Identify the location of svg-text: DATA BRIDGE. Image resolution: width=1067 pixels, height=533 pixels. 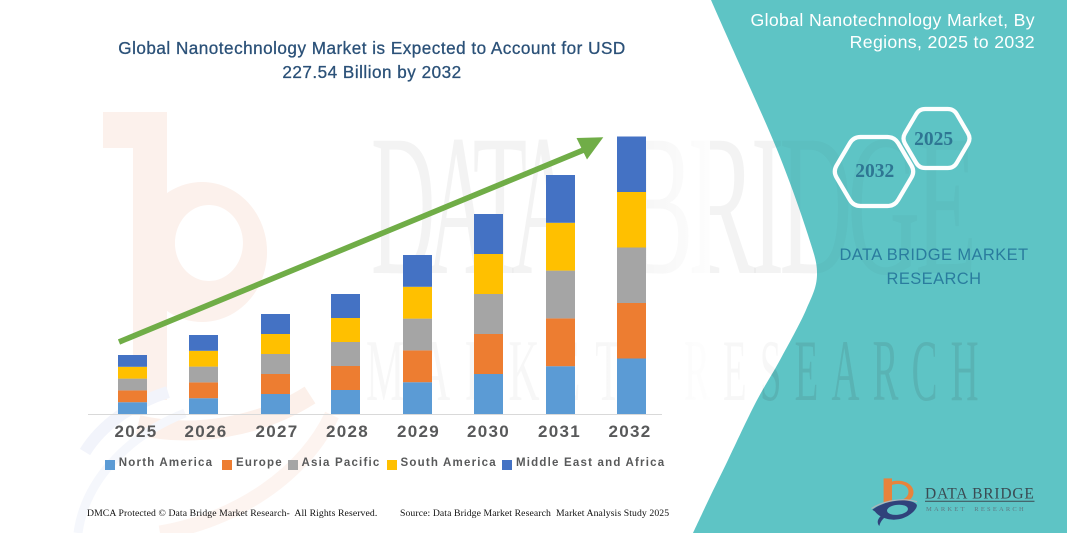
(980, 494).